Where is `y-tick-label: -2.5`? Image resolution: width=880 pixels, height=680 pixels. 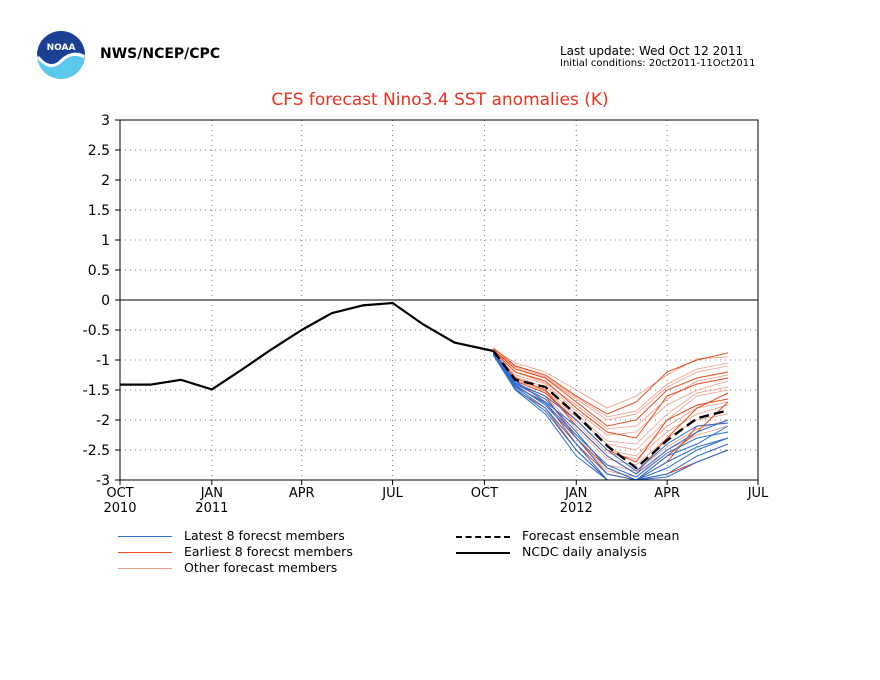
y-tick-label: -2.5 is located at coordinates (96, 451).